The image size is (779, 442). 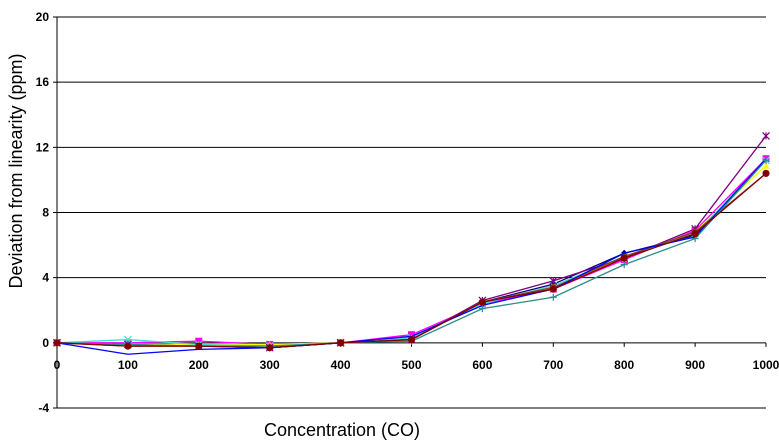 What do you see at coordinates (45, 343) in the screenshot?
I see `y-tick-label: 0` at bounding box center [45, 343].